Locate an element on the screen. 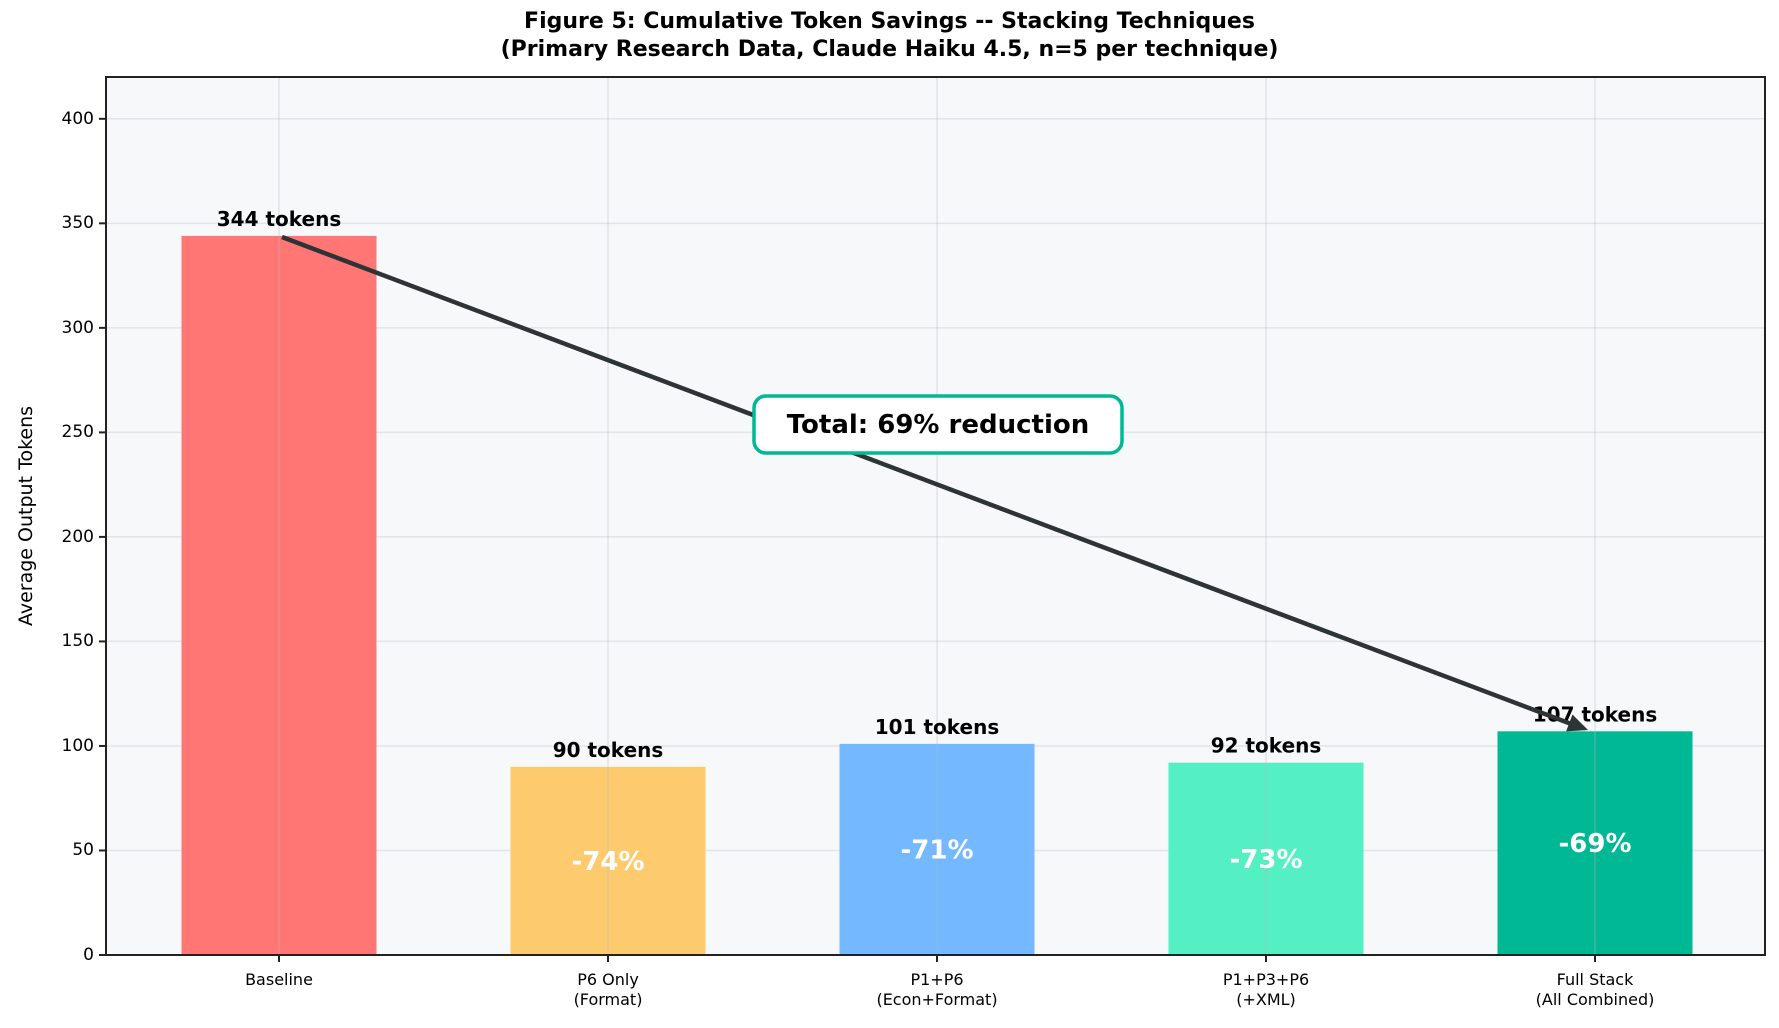  reduction-label: -69% is located at coordinates (1594, 844).